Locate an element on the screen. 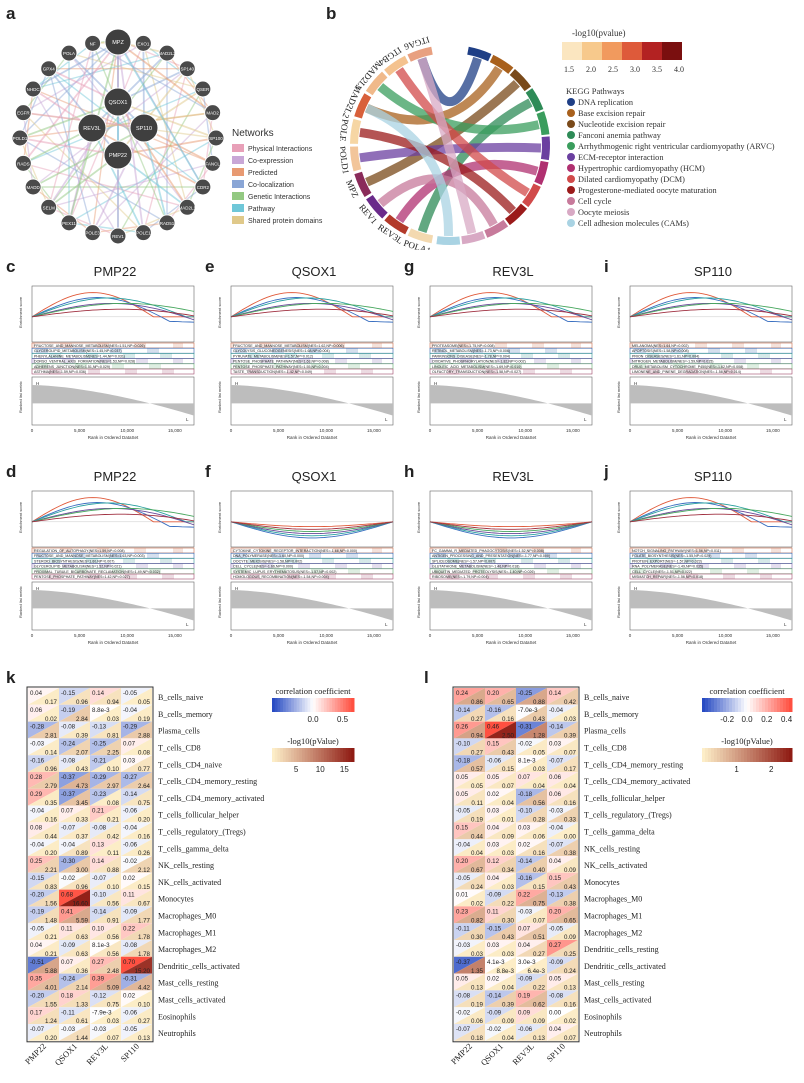  heatmap-corr-value: 0.22 is located at coordinates (129, 928).